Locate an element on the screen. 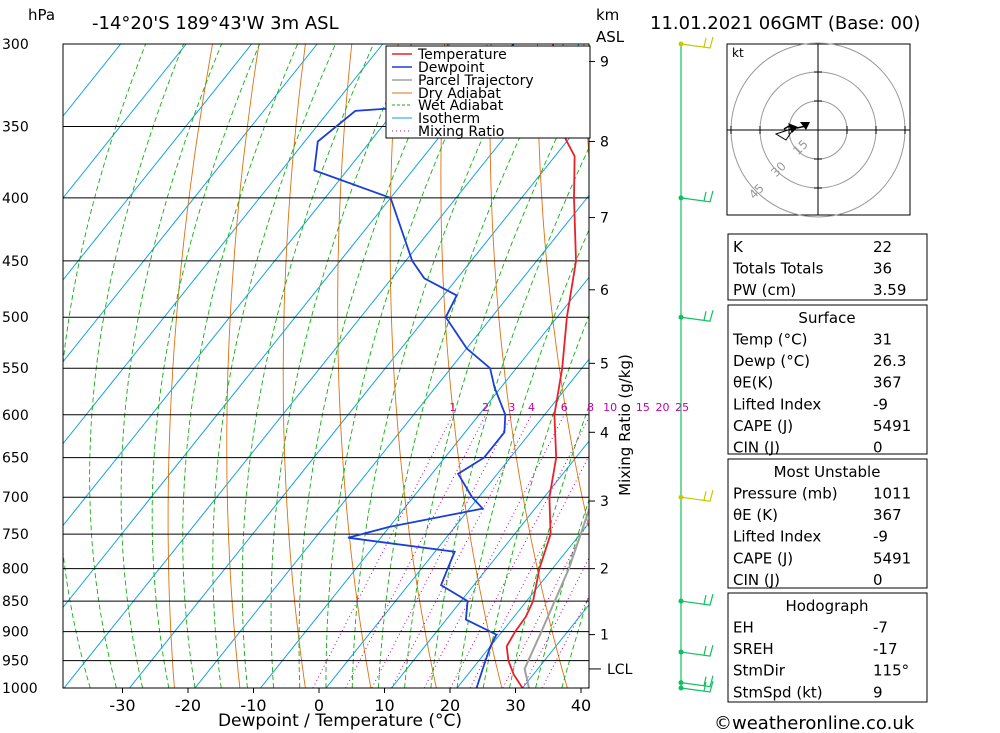 This screenshot has width=1000, height=733. indices-table-row-label: Totals Totals is located at coordinates (778, 269).